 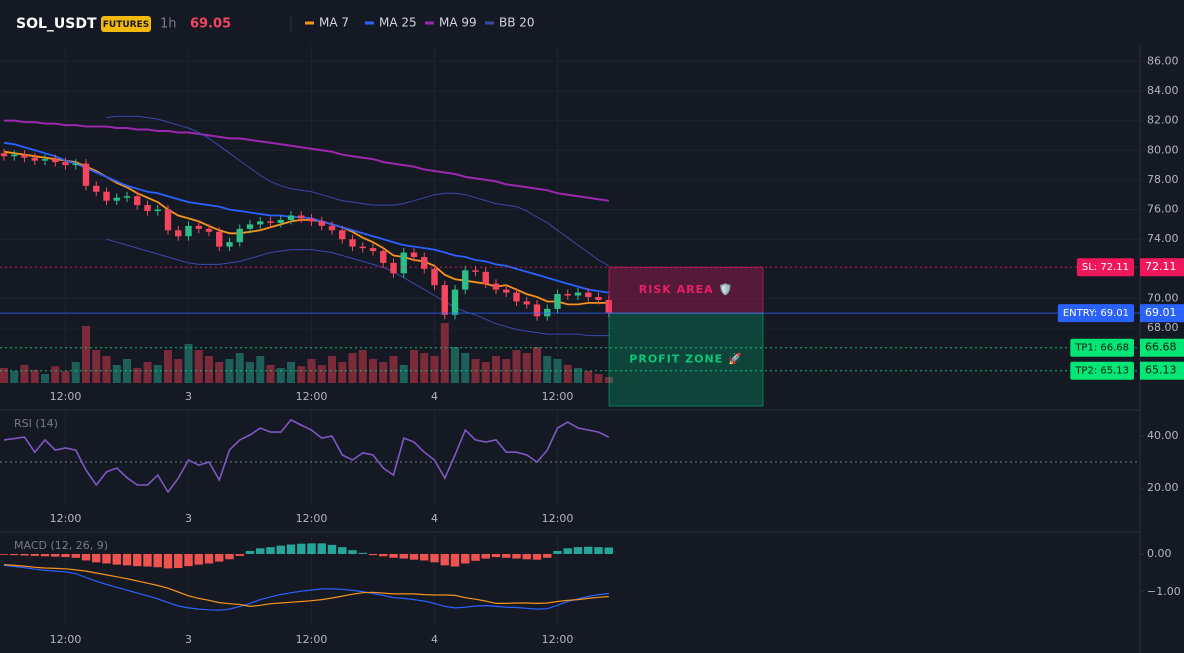 I want to click on x-tick-label: 4, so click(x=434, y=518).